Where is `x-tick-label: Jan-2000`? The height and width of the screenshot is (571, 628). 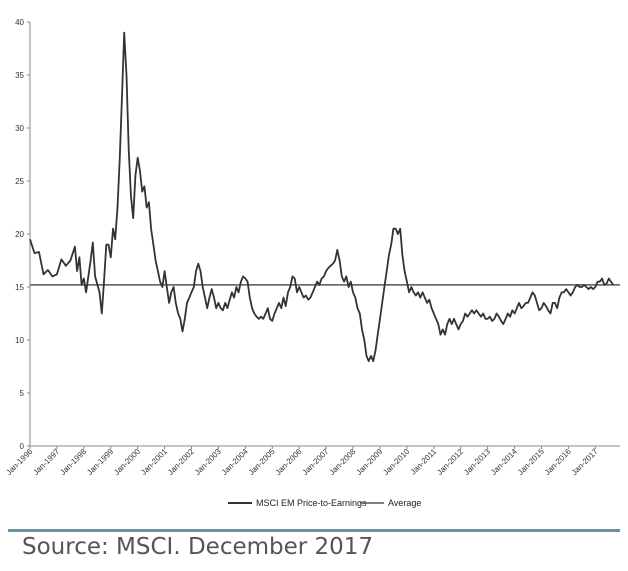 x-tick-label: Jan-2000 is located at coordinates (127, 462).